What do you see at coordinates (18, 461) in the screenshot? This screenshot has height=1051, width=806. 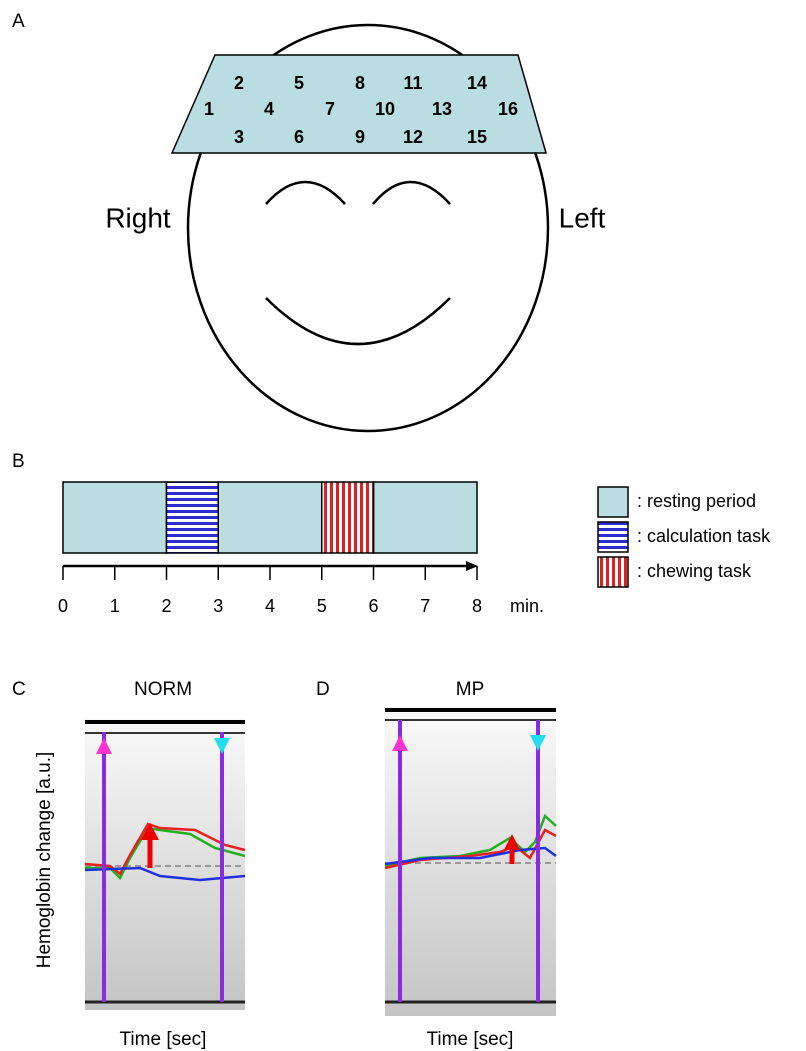 I see `panel-label: B` at bounding box center [18, 461].